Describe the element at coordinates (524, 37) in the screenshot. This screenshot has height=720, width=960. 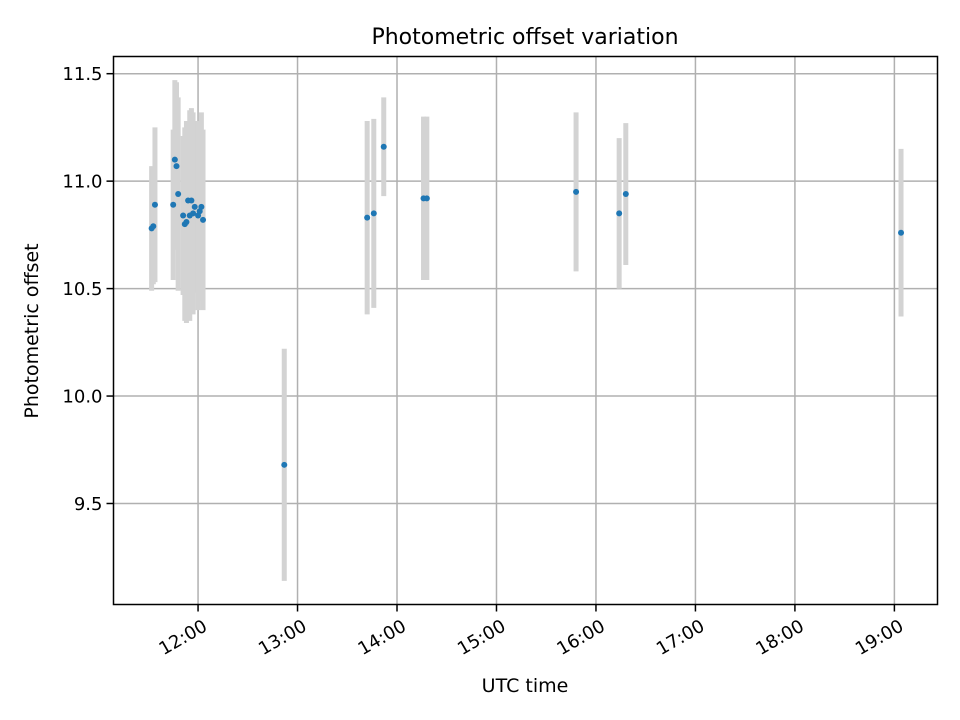
I see `chart-title: Photometric offset variation` at that location.